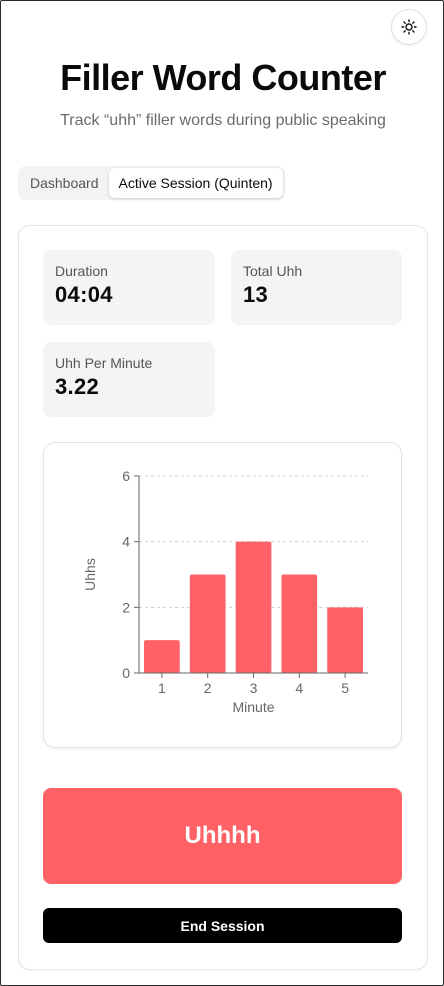 The width and height of the screenshot is (444, 986). What do you see at coordinates (299, 688) in the screenshot?
I see `x-tick-label: 4` at bounding box center [299, 688].